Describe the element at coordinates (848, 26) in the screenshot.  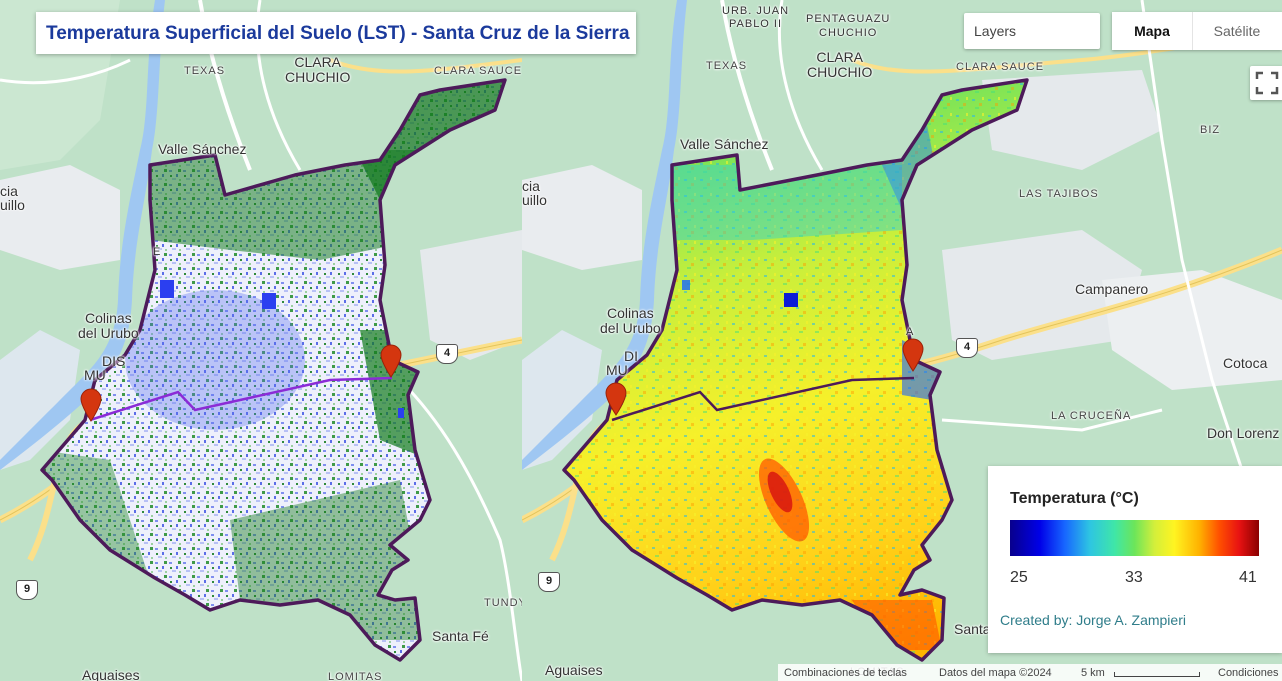
I see `place-pentaguazu: PENTAGUAZU CHUCHIO` at that location.